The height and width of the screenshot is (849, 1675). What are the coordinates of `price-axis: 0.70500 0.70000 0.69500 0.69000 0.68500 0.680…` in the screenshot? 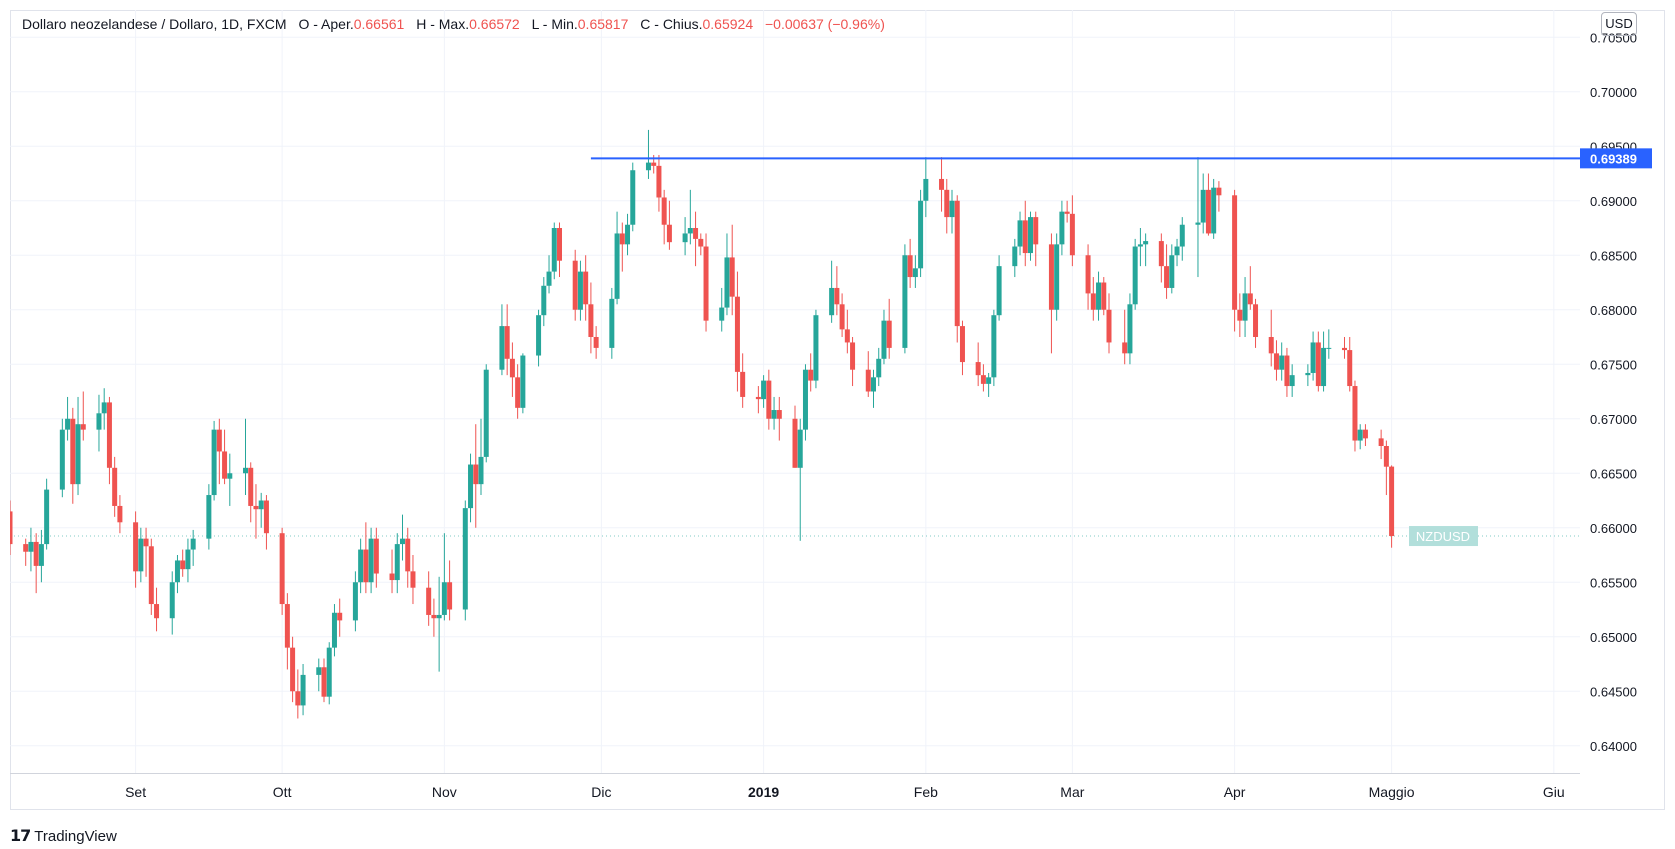 It's located at (1622, 410).